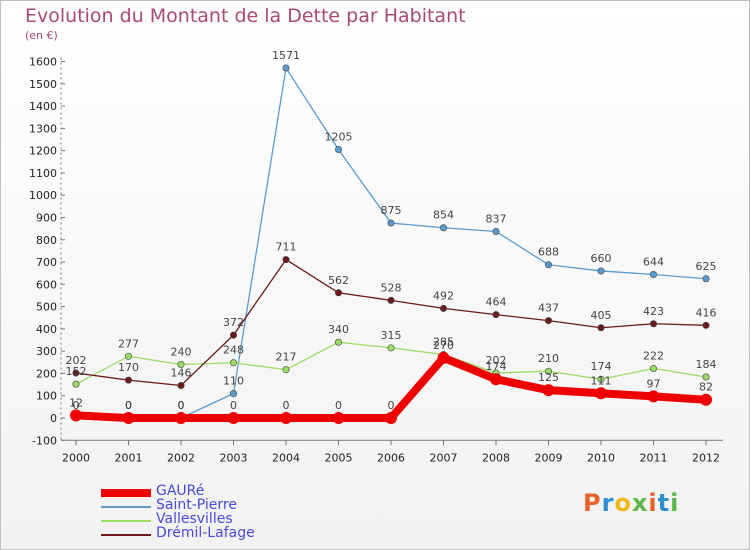 Image resolution: width=750 pixels, height=550 pixels. What do you see at coordinates (653, 262) in the screenshot?
I see `data-label: 644` at bounding box center [653, 262].